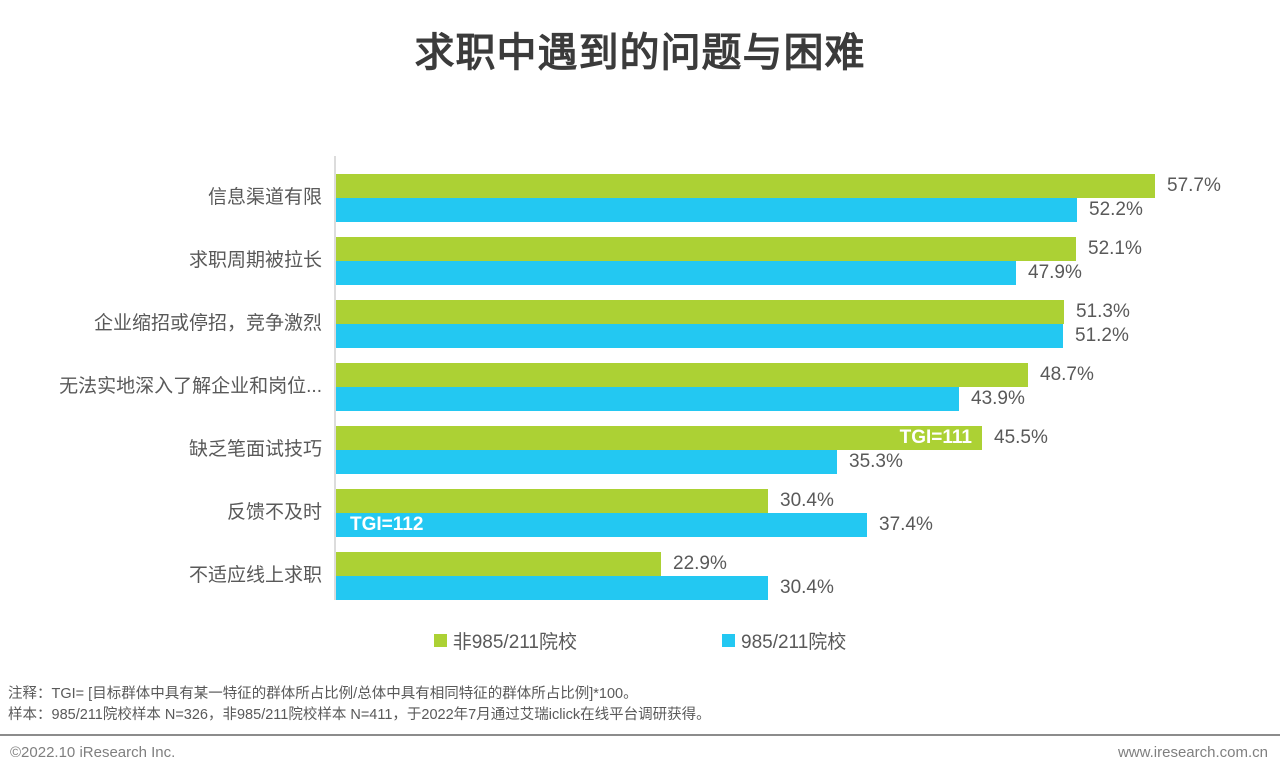 The image size is (1280, 757). I want to click on bar-group: 52.1% 47.9%, so click(808, 261).